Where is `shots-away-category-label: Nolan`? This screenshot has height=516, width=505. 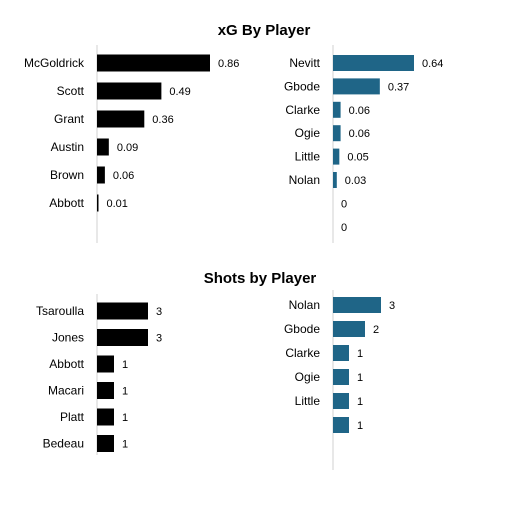 shots-away-category-label: Nolan is located at coordinates (304, 305).